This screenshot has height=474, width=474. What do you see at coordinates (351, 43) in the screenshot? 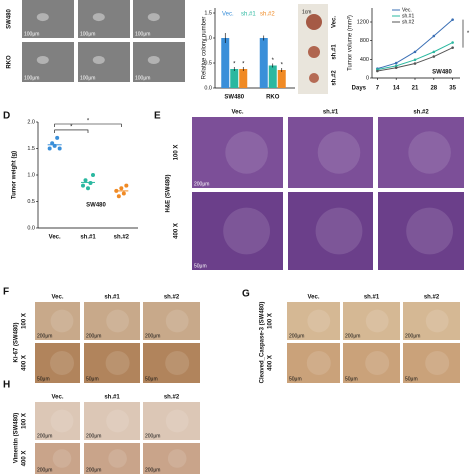
I see `y-axis-label: Tumor volume (mm³)` at bounding box center [351, 43].